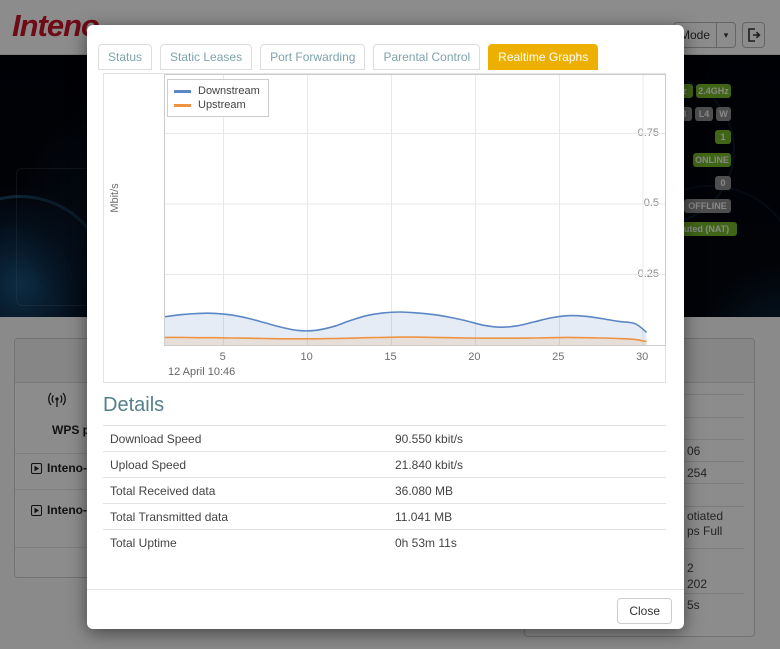  What do you see at coordinates (313, 57) in the screenshot?
I see `tab-port-forwarding: Port Forwarding` at bounding box center [313, 57].